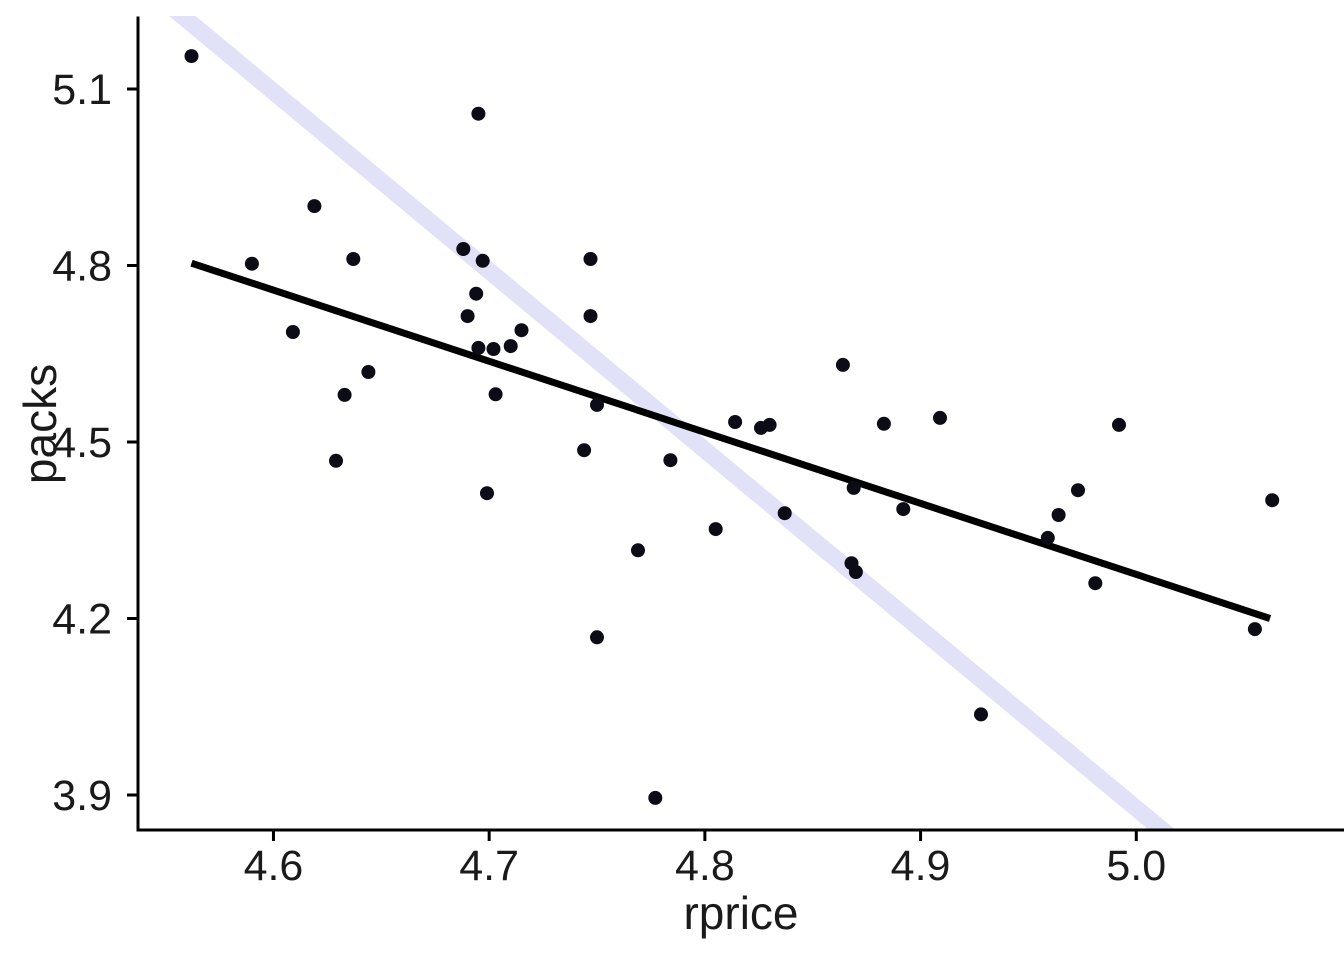 The width and height of the screenshot is (1344, 960). Describe the element at coordinates (1136, 866) in the screenshot. I see `x-tick-label: 5.0` at that location.